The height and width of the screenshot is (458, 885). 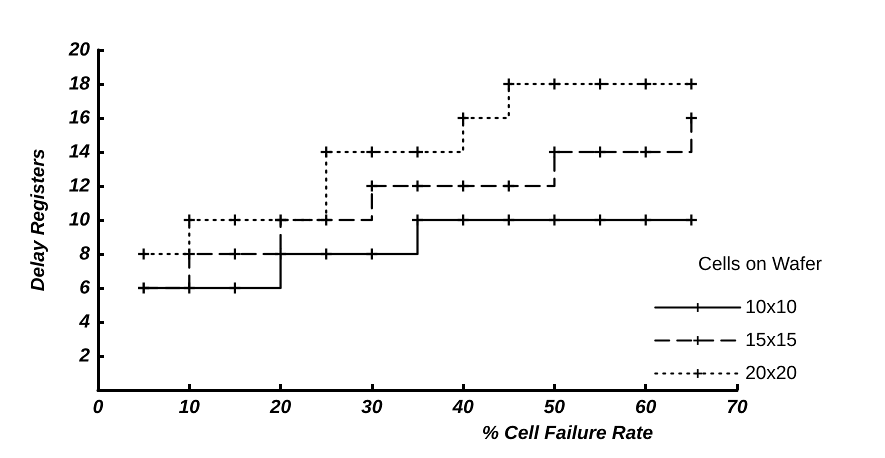 I want to click on x-tick-label: 30, so click(x=372, y=407).